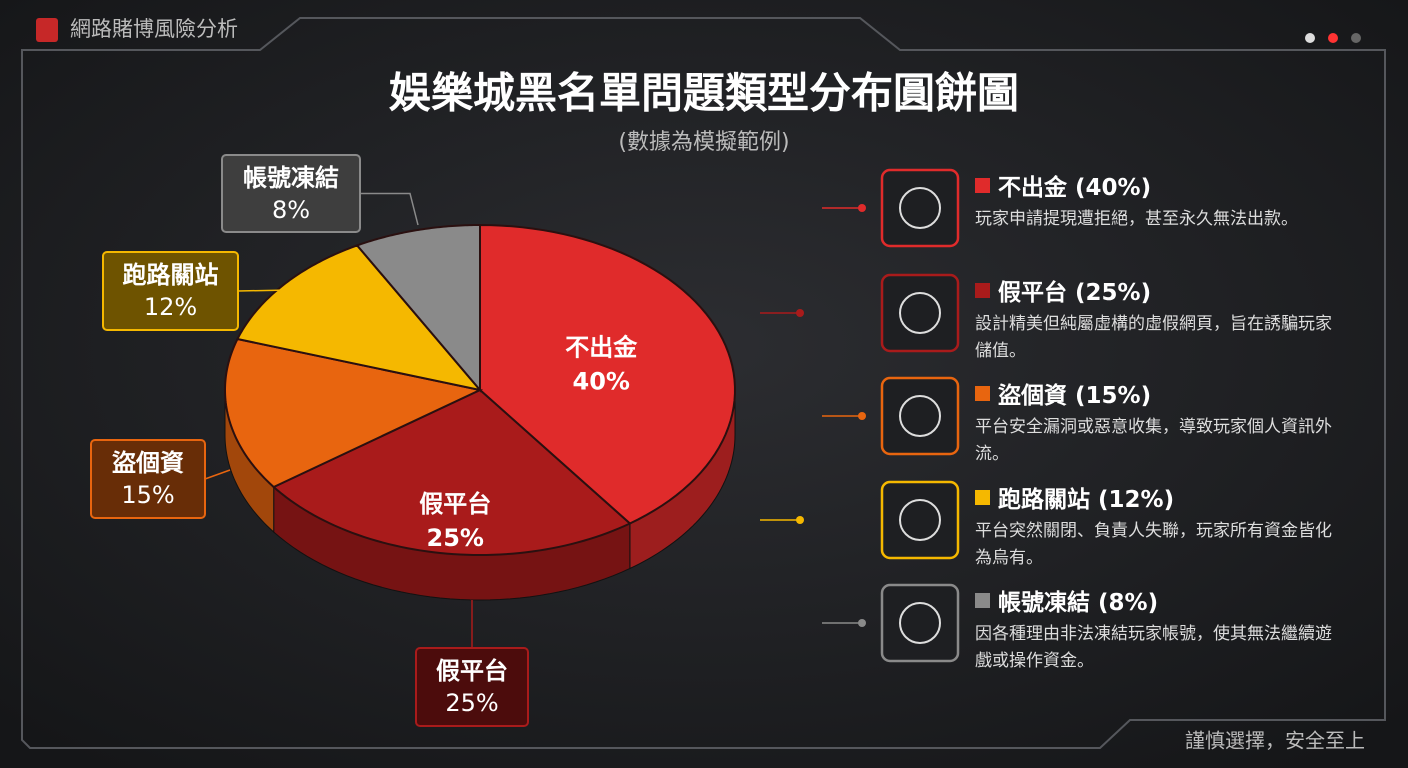 The image size is (1408, 768). What do you see at coordinates (1153, 647) in the screenshot?
I see `legend-description: 因各種理由非法凍結玩家帳號，使其無法繼續遊戲或操作資金。` at bounding box center [1153, 647].